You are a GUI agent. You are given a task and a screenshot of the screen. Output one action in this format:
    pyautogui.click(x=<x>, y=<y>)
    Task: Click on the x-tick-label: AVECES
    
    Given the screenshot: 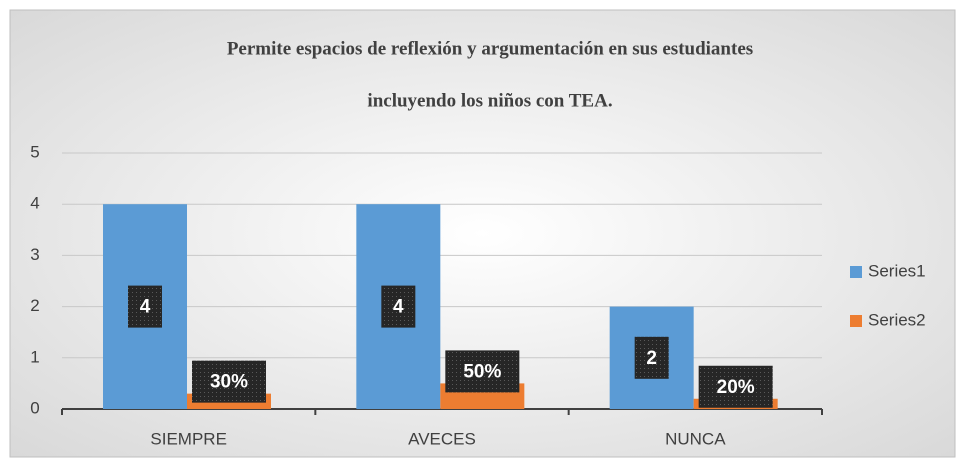 What is the action you would take?
    pyautogui.click(x=442, y=438)
    